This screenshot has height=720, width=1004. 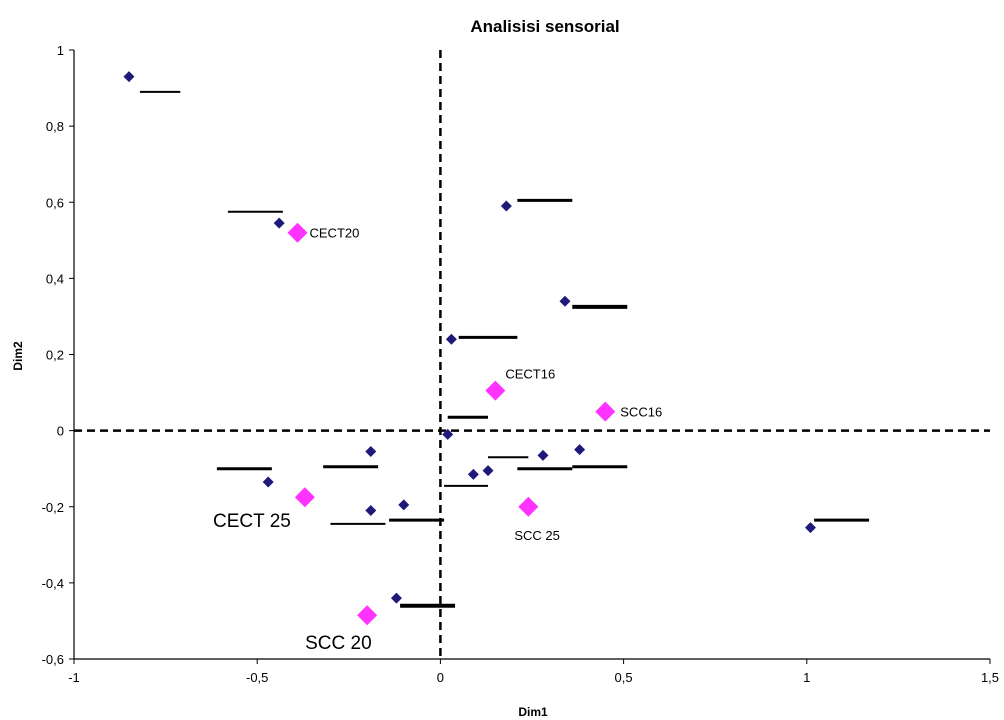 What do you see at coordinates (18, 356) in the screenshot?
I see `y-axis-title: Dim2` at bounding box center [18, 356].